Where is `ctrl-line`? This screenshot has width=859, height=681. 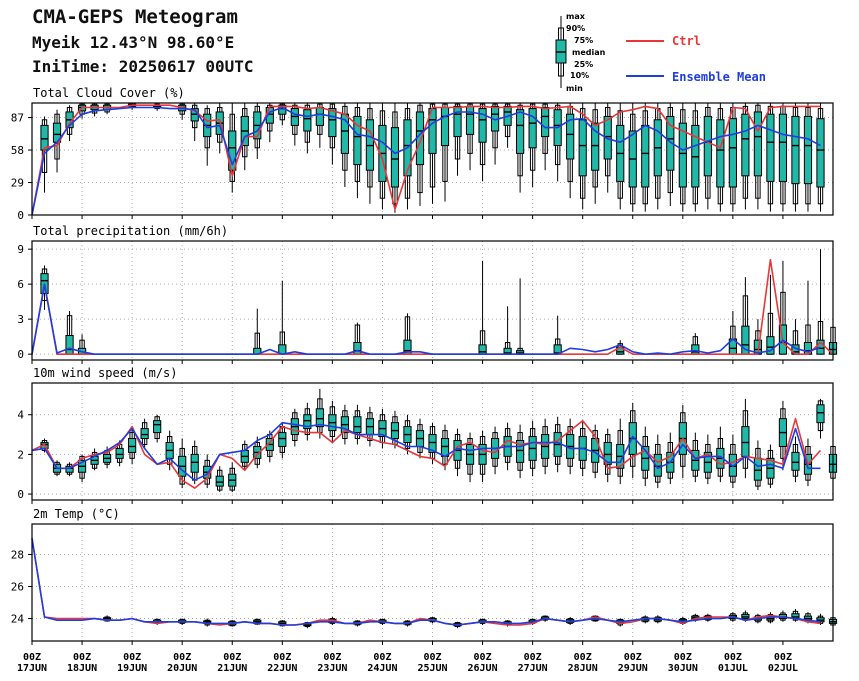 ctrl-line is located at coordinates (426, 582).